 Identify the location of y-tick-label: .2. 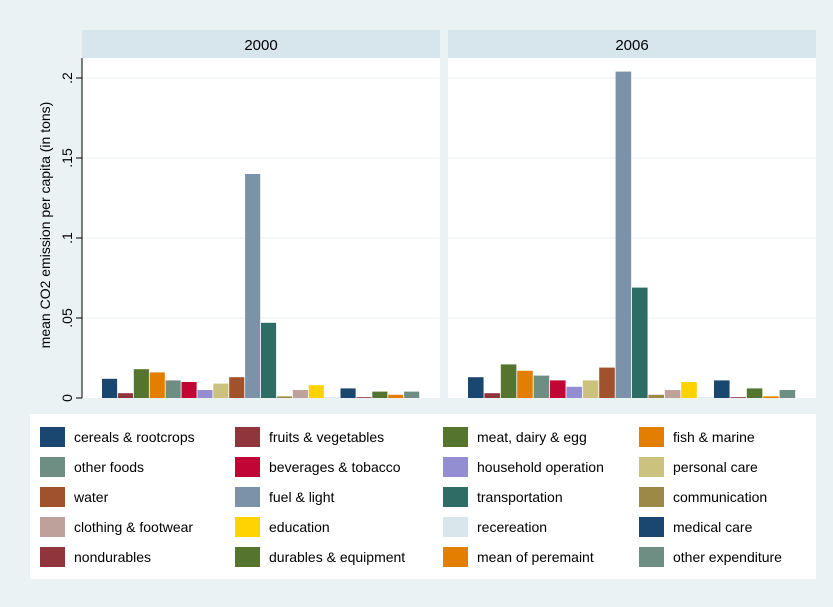
(67, 78).